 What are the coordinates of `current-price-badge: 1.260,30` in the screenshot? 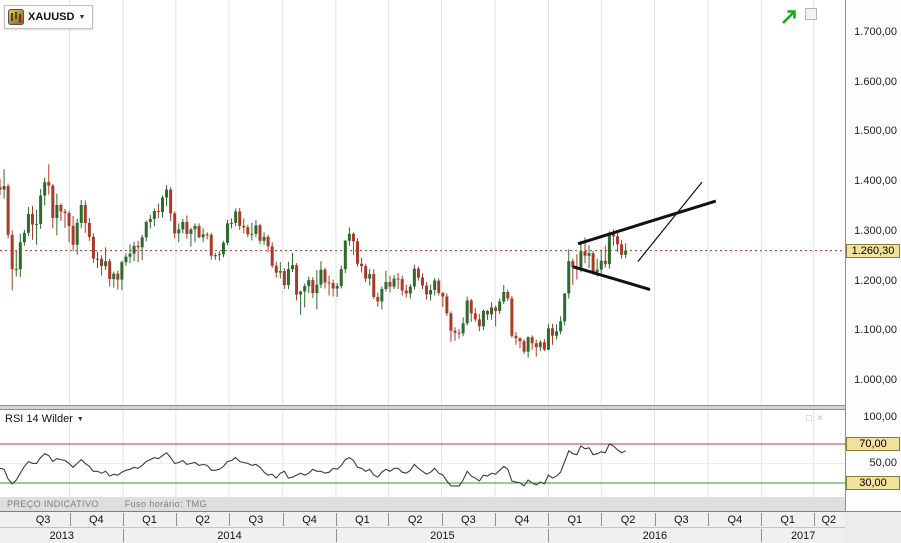 It's located at (873, 250).